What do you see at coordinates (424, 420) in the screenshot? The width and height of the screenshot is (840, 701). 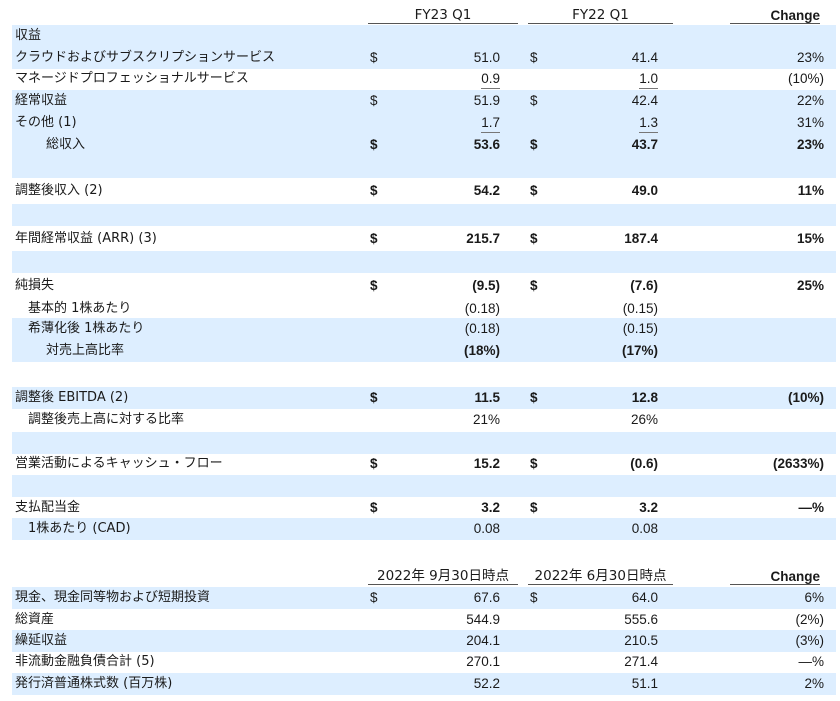 I see `income-table-row: 調整後売上高に対する比率 21% 26%` at bounding box center [424, 420].